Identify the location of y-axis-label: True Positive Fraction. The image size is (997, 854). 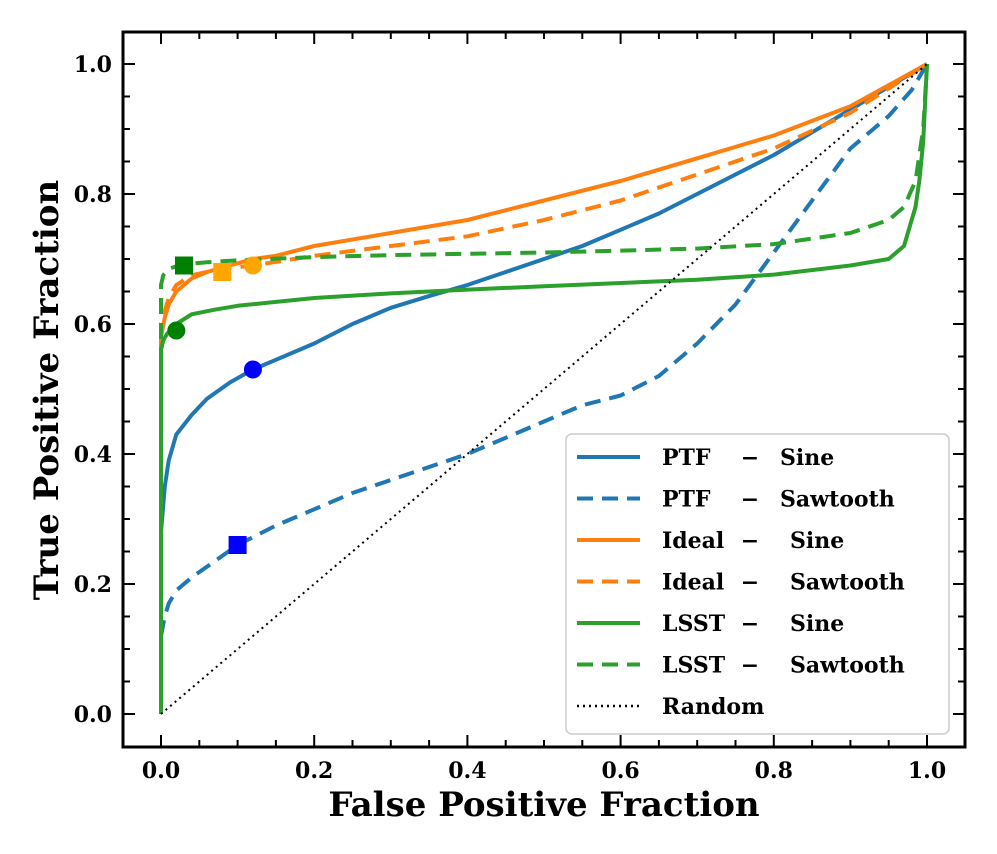
(47, 390).